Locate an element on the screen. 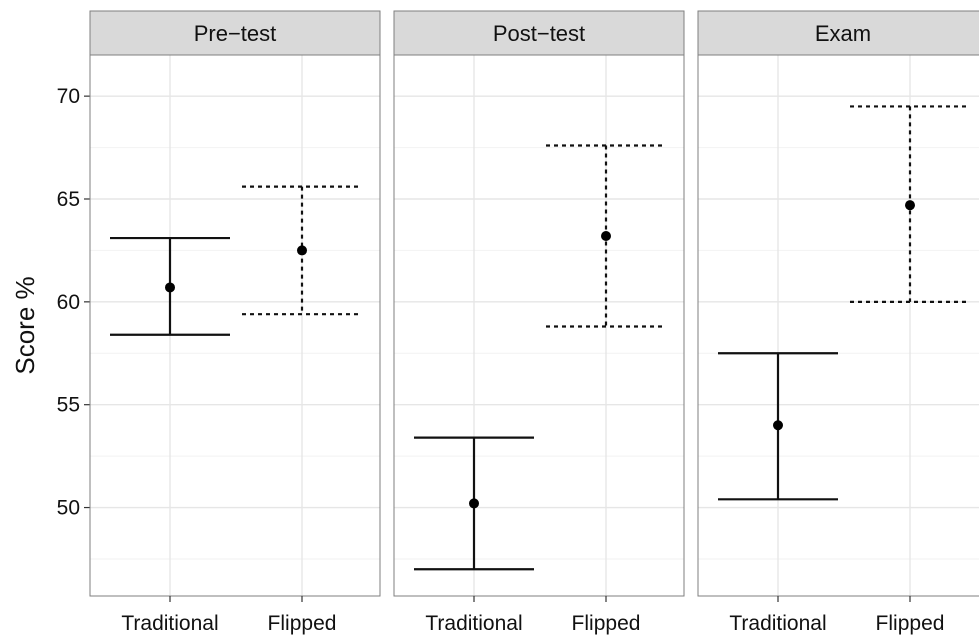 Image resolution: width=979 pixels, height=639 pixels. facet-strip-label: Post−test is located at coordinates (539, 33).